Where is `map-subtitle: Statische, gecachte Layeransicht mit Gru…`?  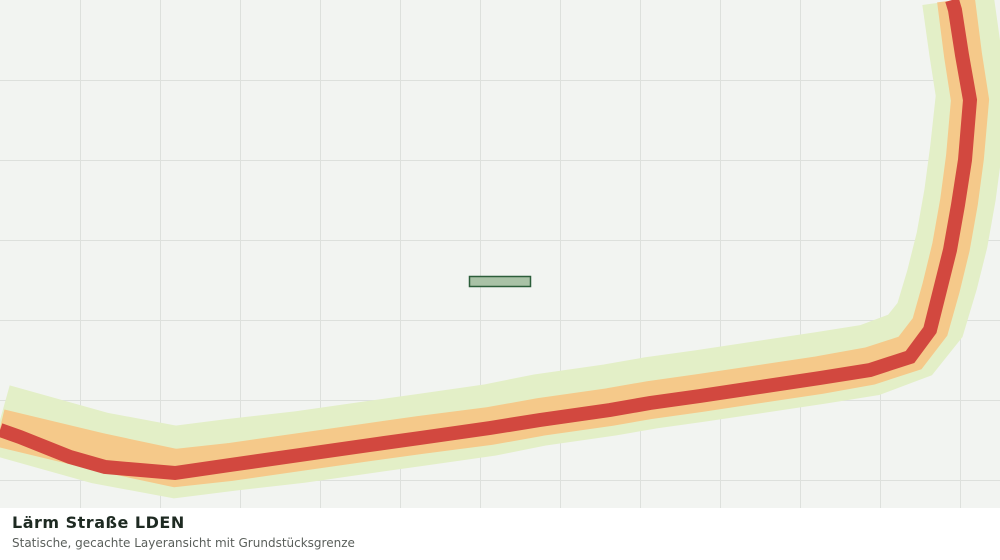
map-subtitle: Statische, gecachte Layeransicht mit Gru… is located at coordinates (183, 543).